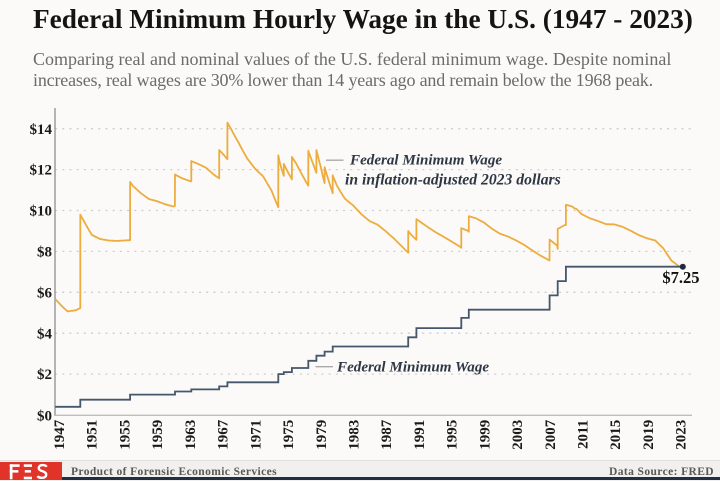 This screenshot has height=481, width=720. I want to click on svg-text: $2, so click(44, 375).